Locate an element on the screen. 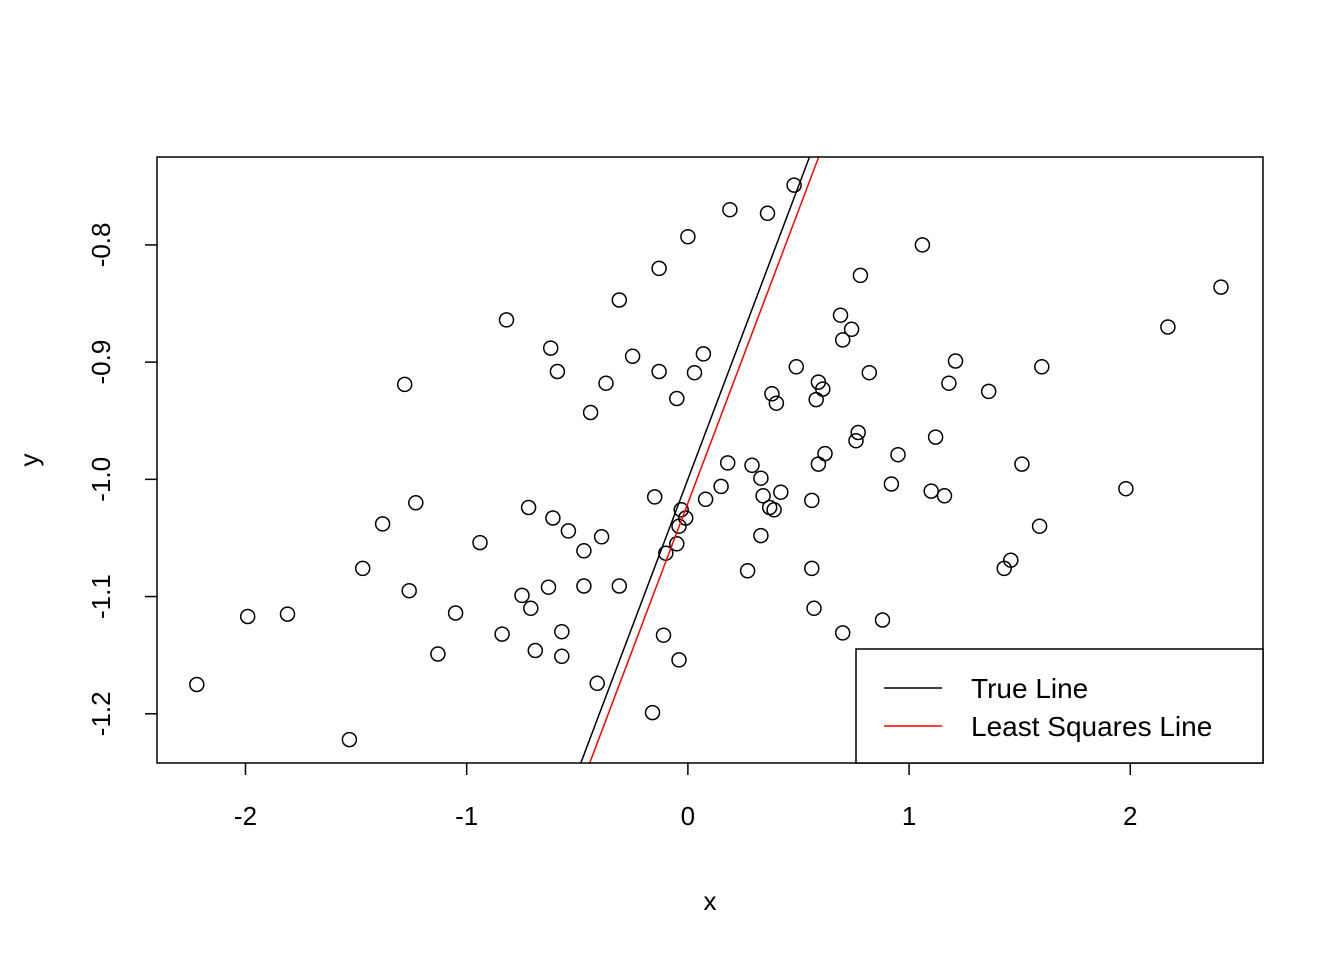 The width and height of the screenshot is (1344, 960). legend-label-true-line: True Line is located at coordinates (1029, 688).